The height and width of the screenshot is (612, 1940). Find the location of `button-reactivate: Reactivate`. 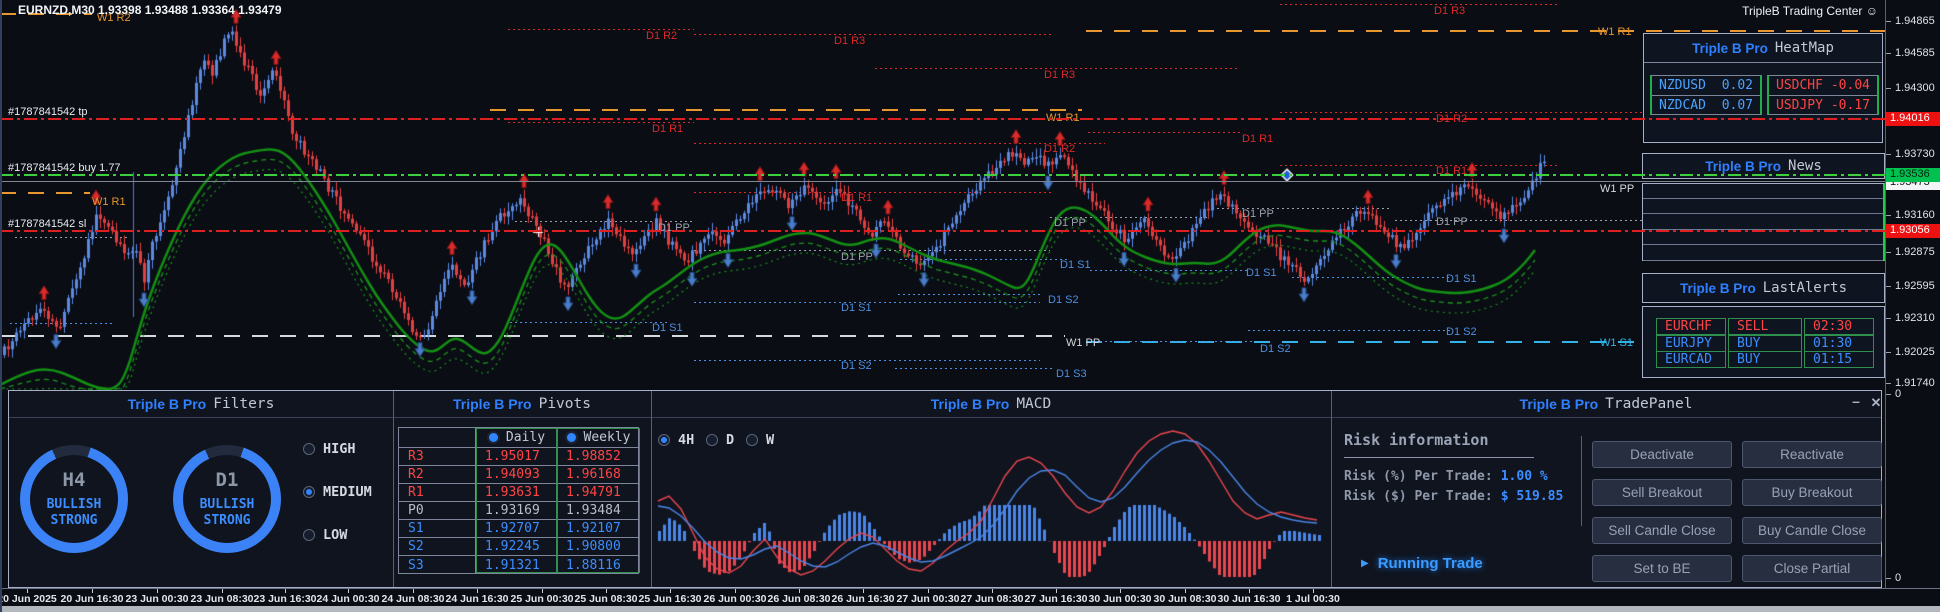

button-reactivate: Reactivate is located at coordinates (1812, 454).